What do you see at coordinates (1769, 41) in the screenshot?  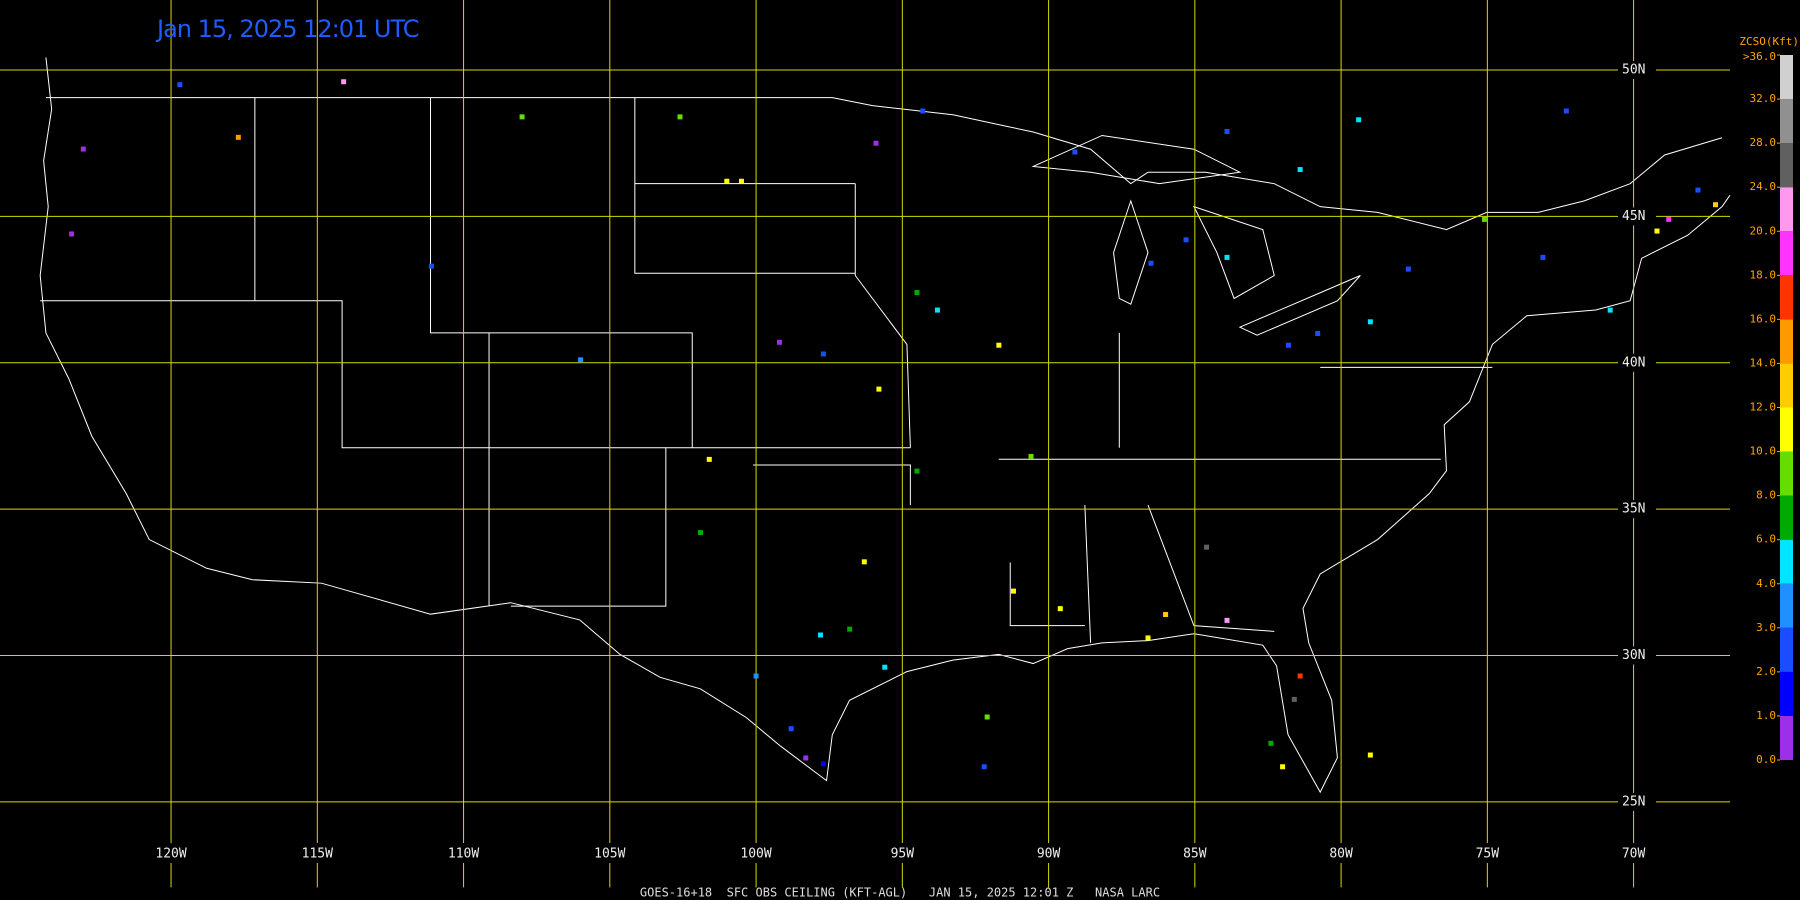 I see `legend-title: ZCSO(Kft)` at bounding box center [1769, 41].